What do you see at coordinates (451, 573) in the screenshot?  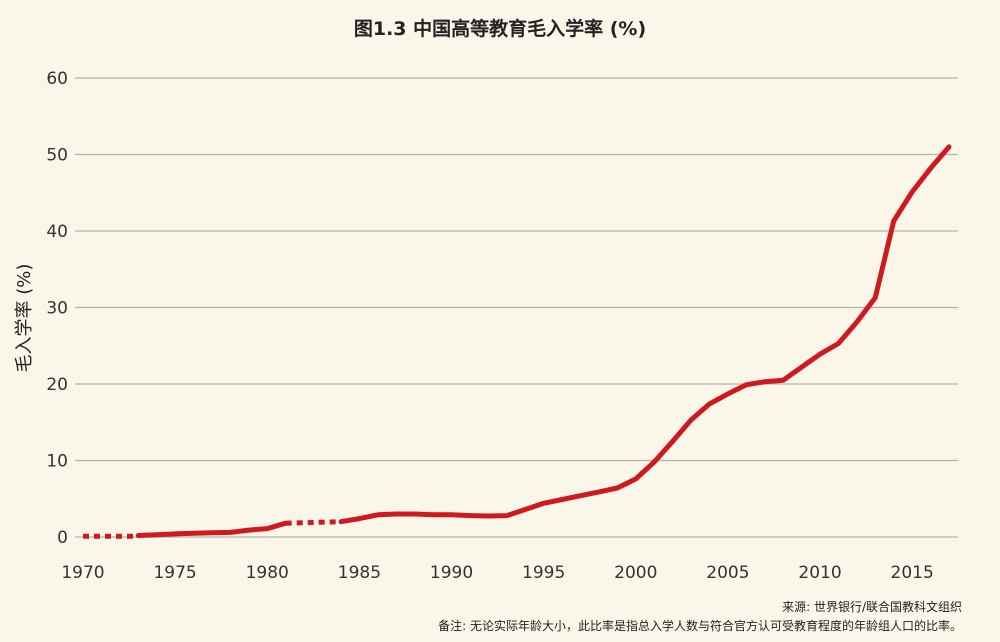 I see `x-tick-label: 1990` at bounding box center [451, 573].